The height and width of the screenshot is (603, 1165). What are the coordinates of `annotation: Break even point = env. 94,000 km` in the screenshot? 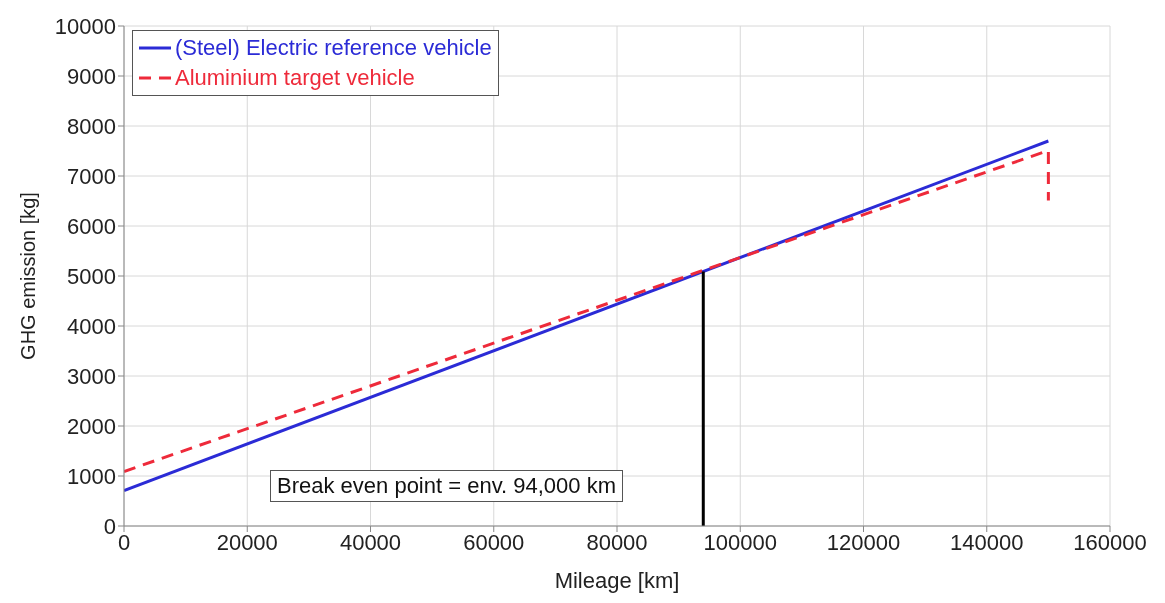 It's located at (446, 486).